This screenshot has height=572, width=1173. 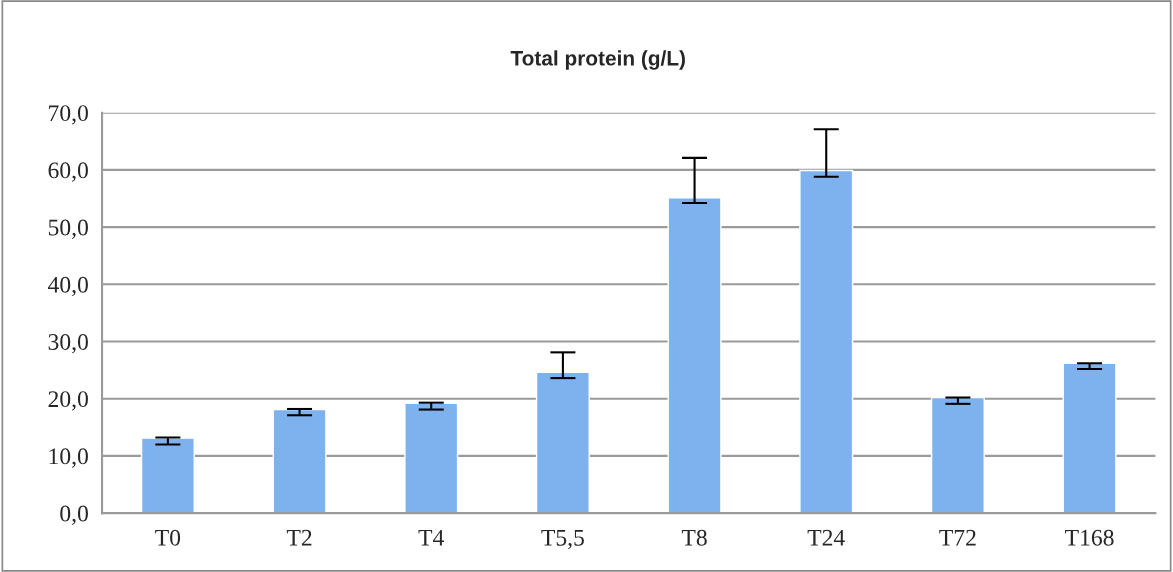 What do you see at coordinates (68, 115) in the screenshot?
I see `y-tick-label: 70,0` at bounding box center [68, 115].